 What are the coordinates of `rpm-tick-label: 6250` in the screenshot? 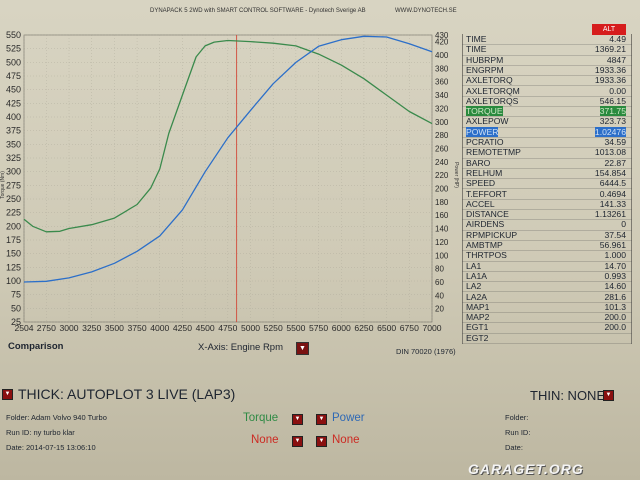 It's located at (363, 328).